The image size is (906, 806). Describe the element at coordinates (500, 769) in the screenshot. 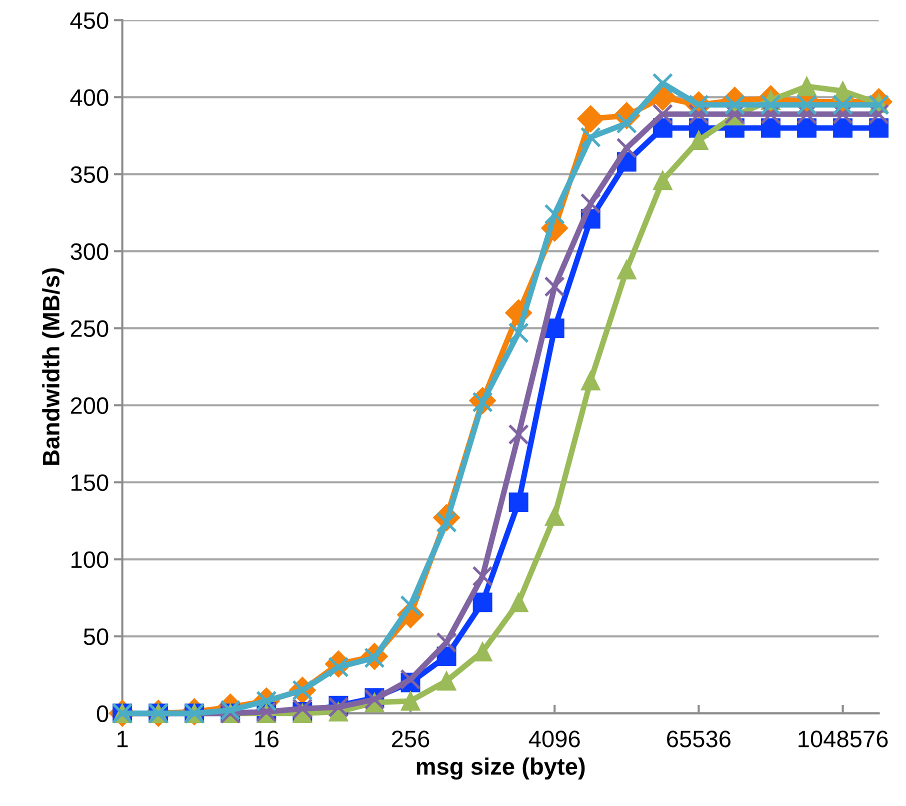

I see `x-axis-title: msg size (byte)` at that location.